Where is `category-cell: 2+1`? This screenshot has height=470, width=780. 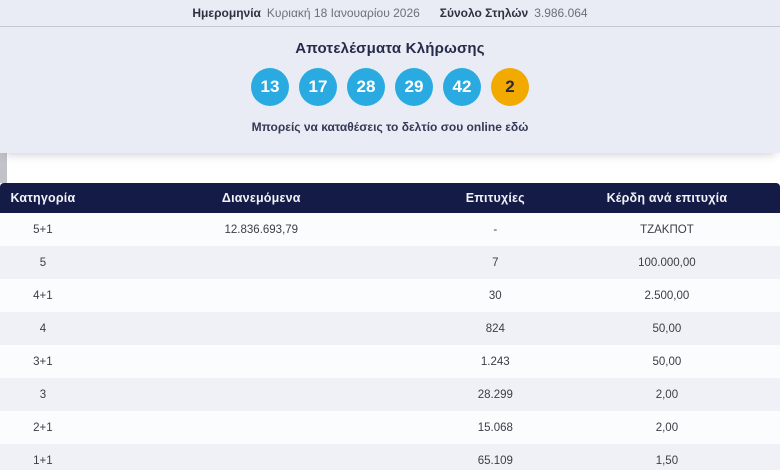 category-cell: 2+1 is located at coordinates (43, 427).